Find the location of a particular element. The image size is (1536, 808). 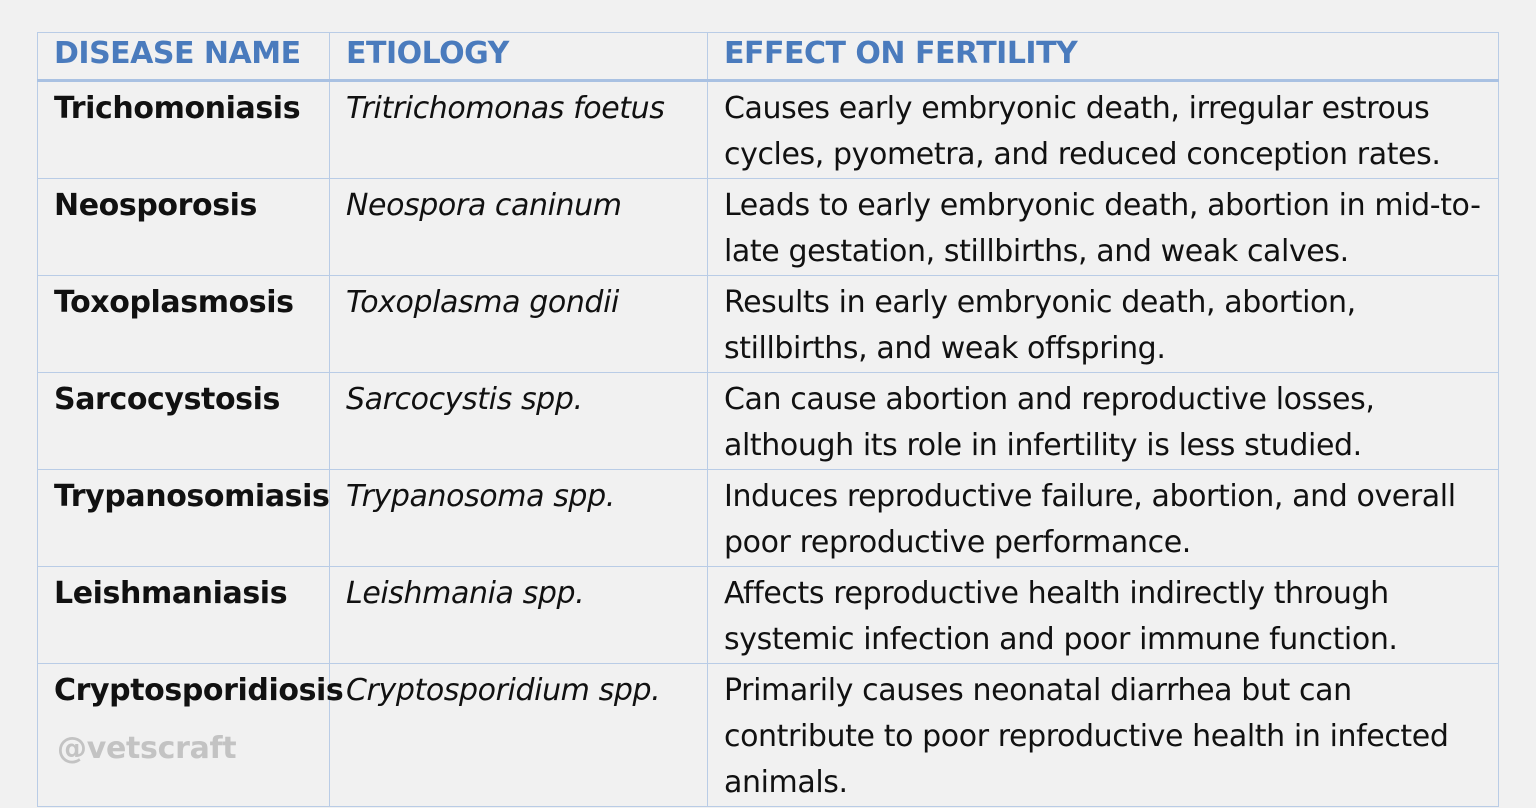

etiology-cell: Leishmania spp. is located at coordinates (518, 615).